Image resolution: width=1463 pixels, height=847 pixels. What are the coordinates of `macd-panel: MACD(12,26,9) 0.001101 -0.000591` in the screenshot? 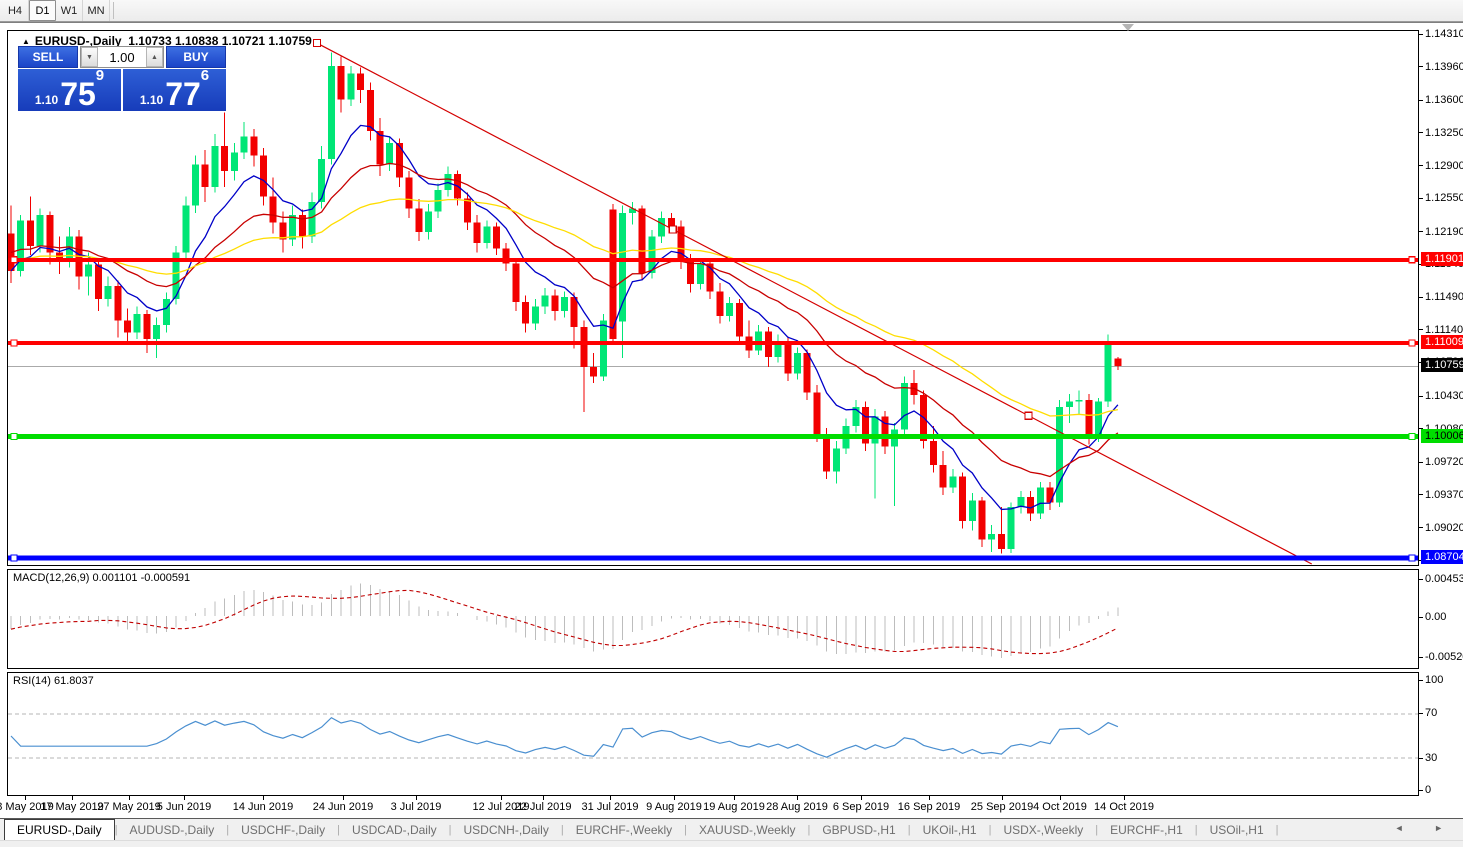 It's located at (713, 619).